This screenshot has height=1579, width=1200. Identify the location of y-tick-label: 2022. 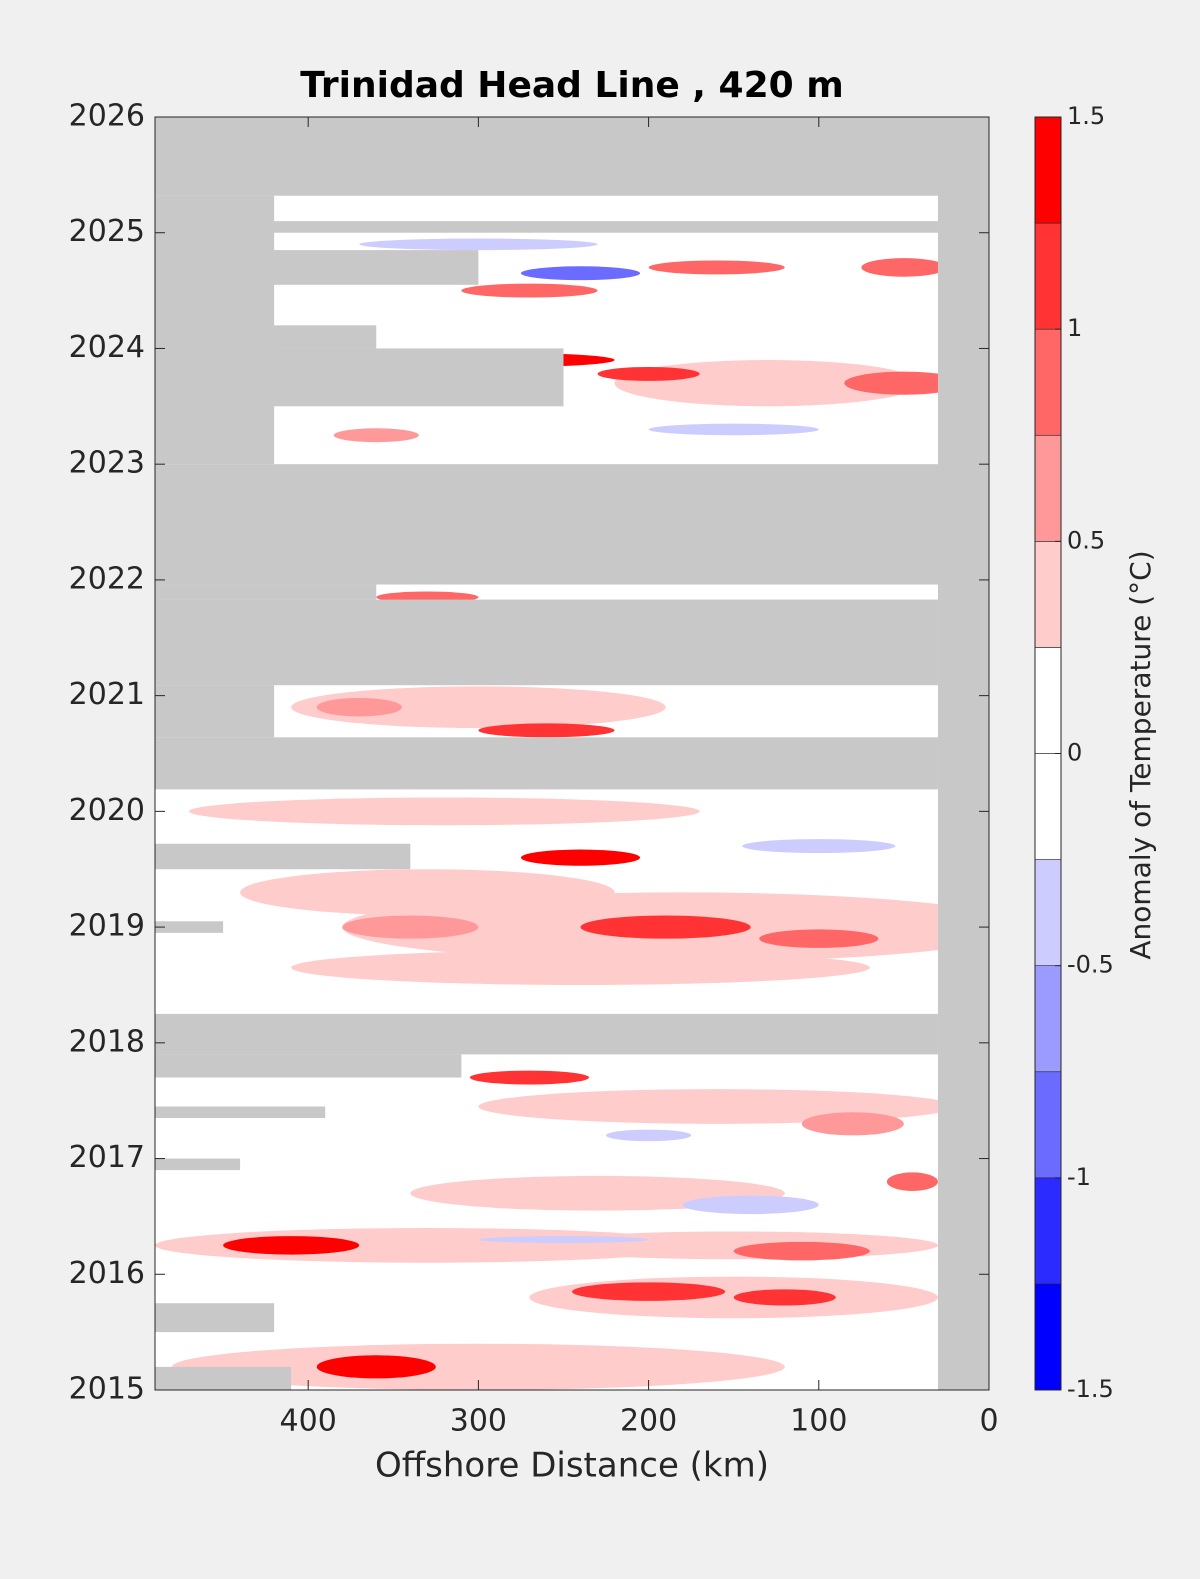
(107, 578).